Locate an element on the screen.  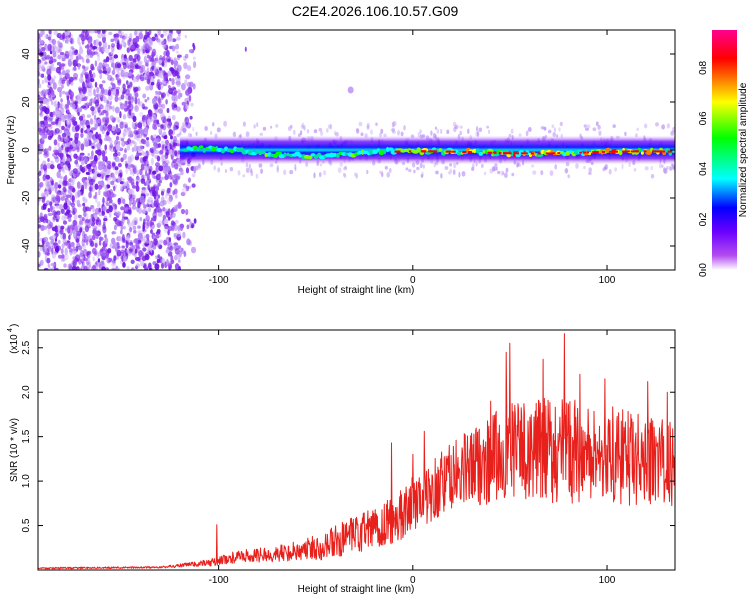
snr-scale-label: (x10 is located at coordinates (14, 344).